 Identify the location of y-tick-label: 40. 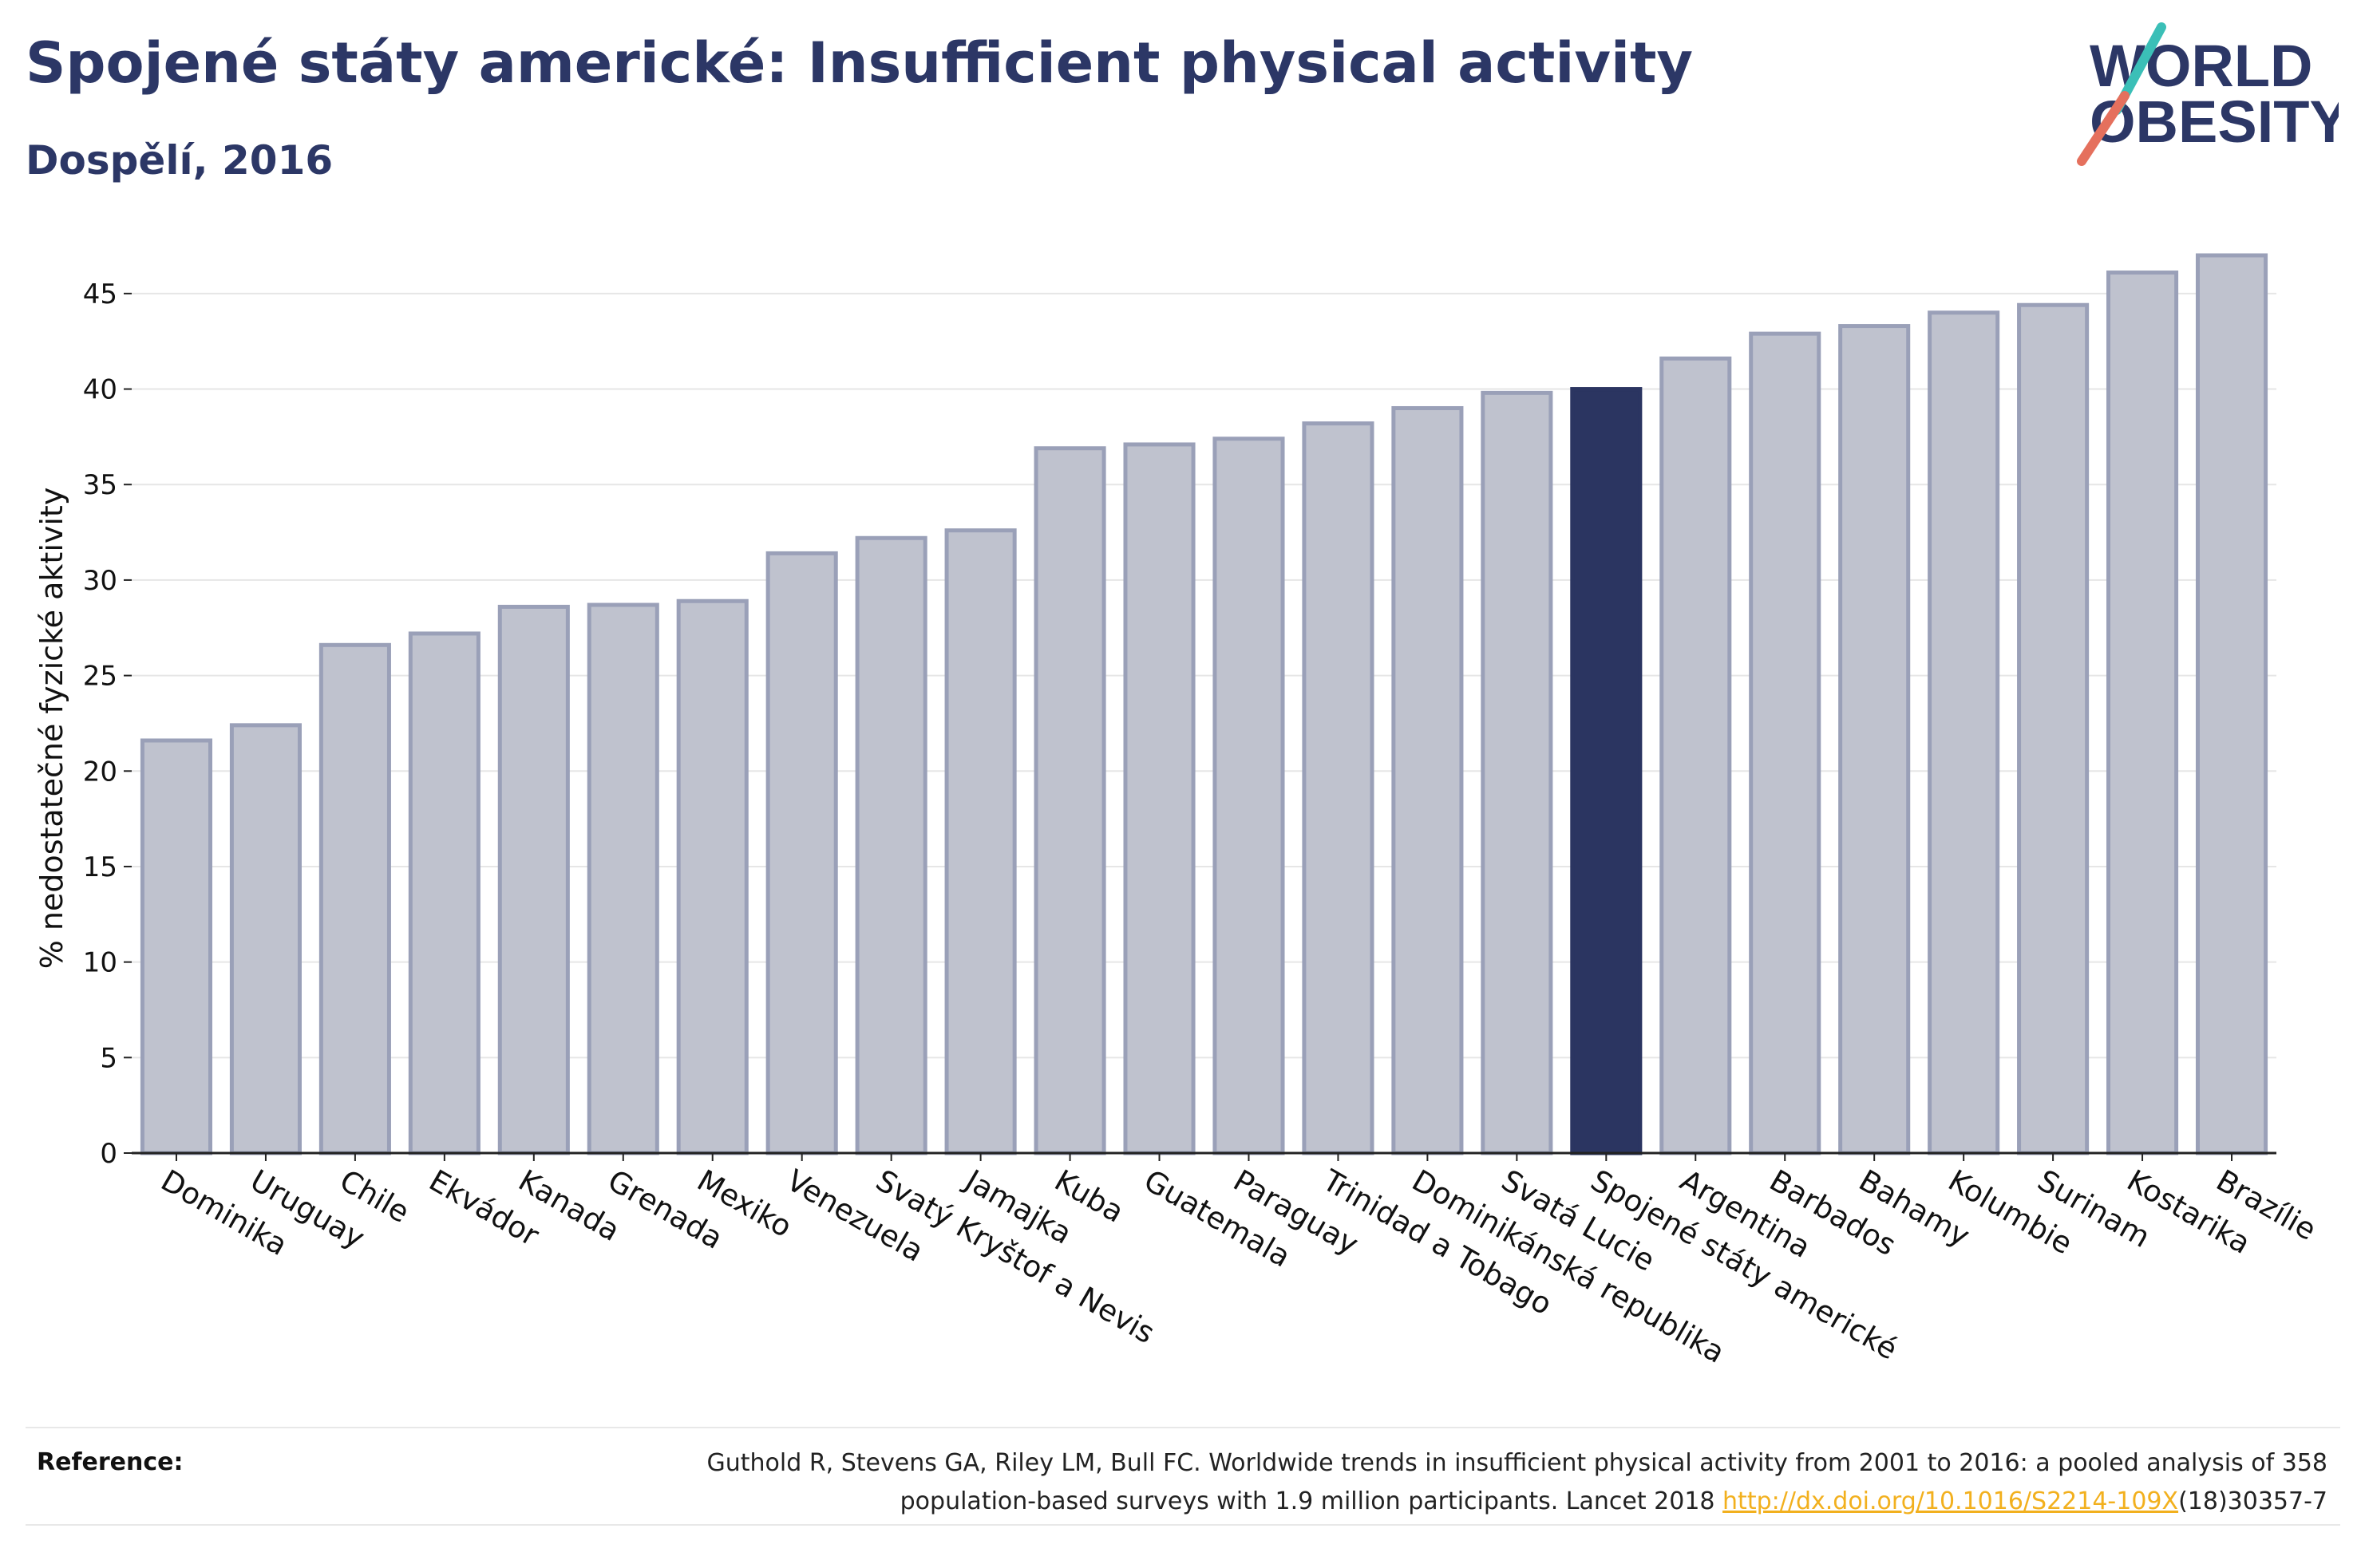
(100, 390).